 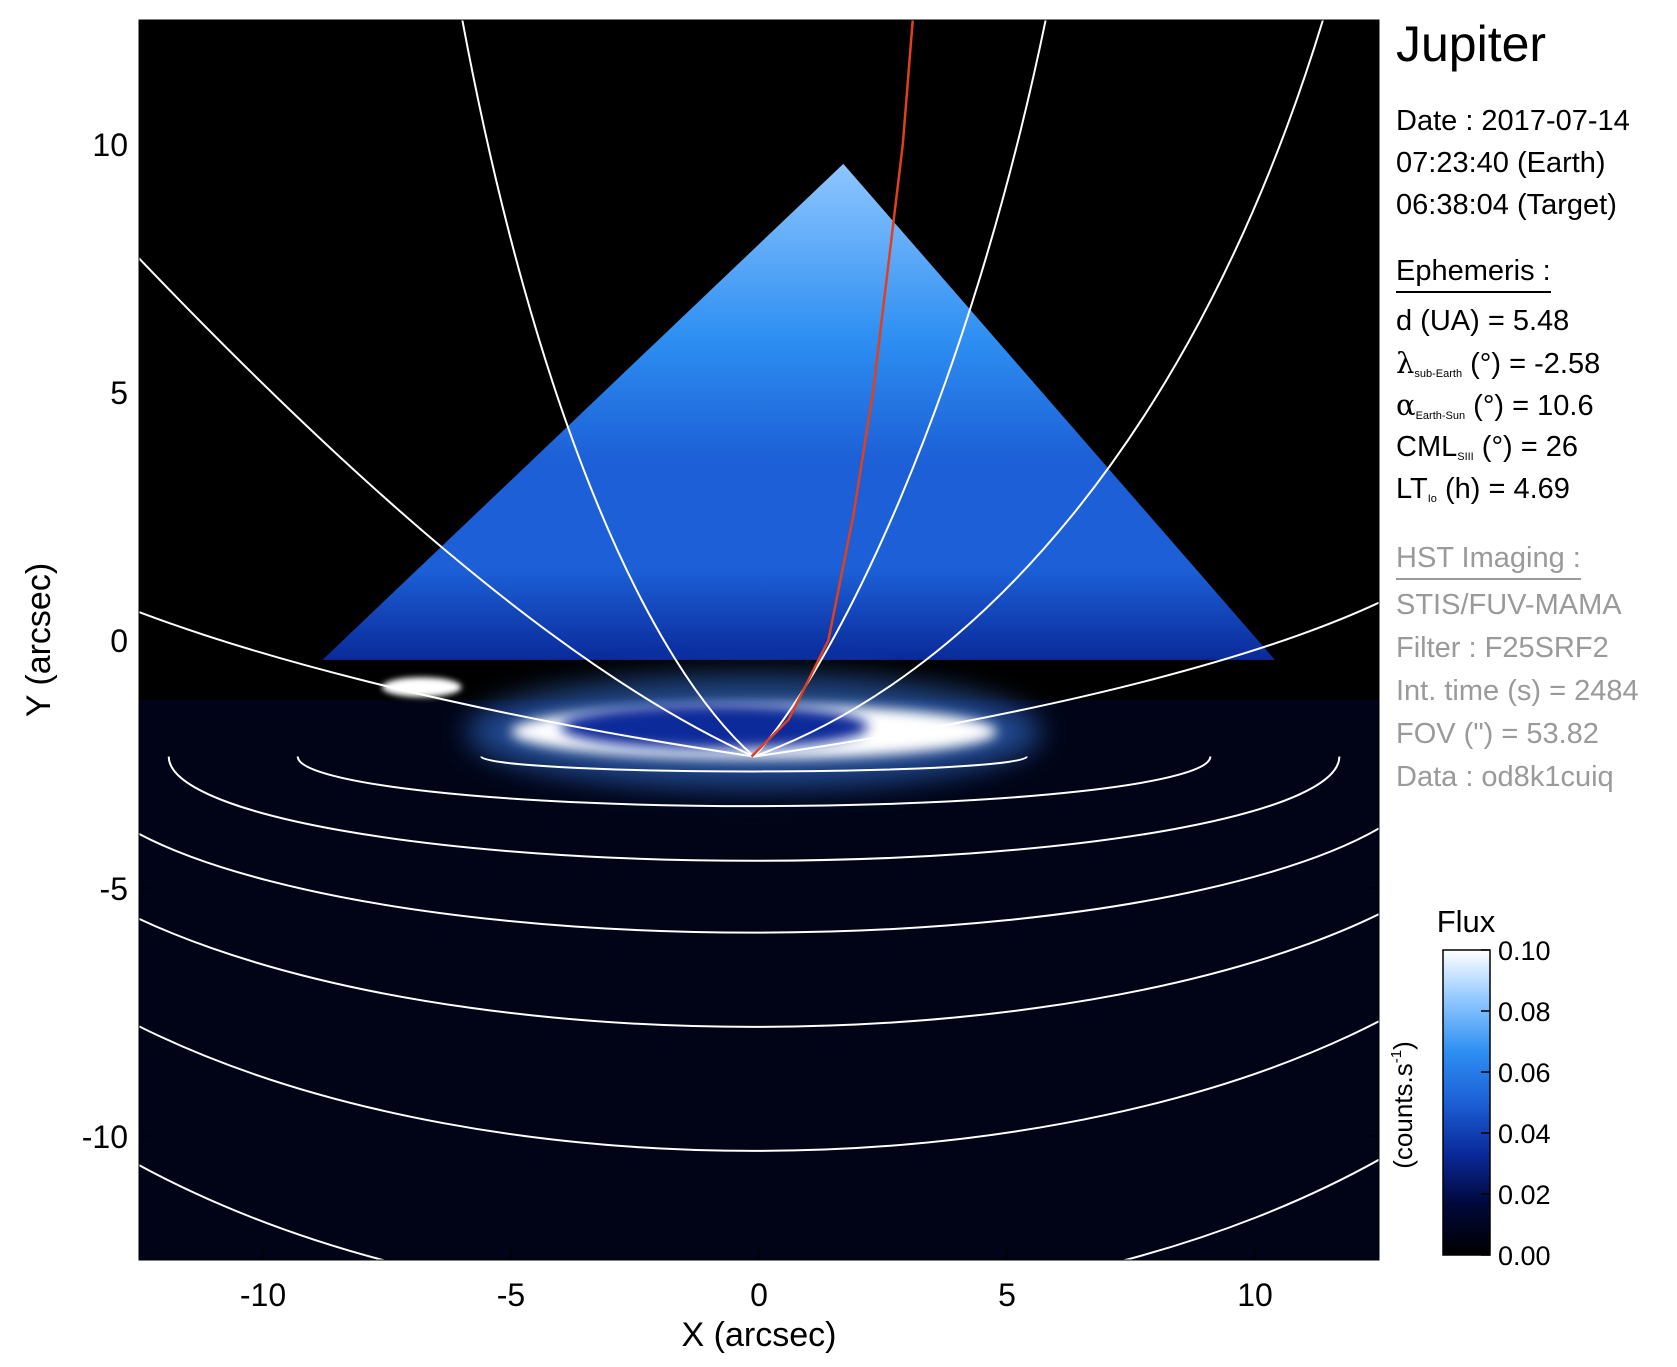 I want to click on satellite-footprint-spot, so click(x=422, y=687).